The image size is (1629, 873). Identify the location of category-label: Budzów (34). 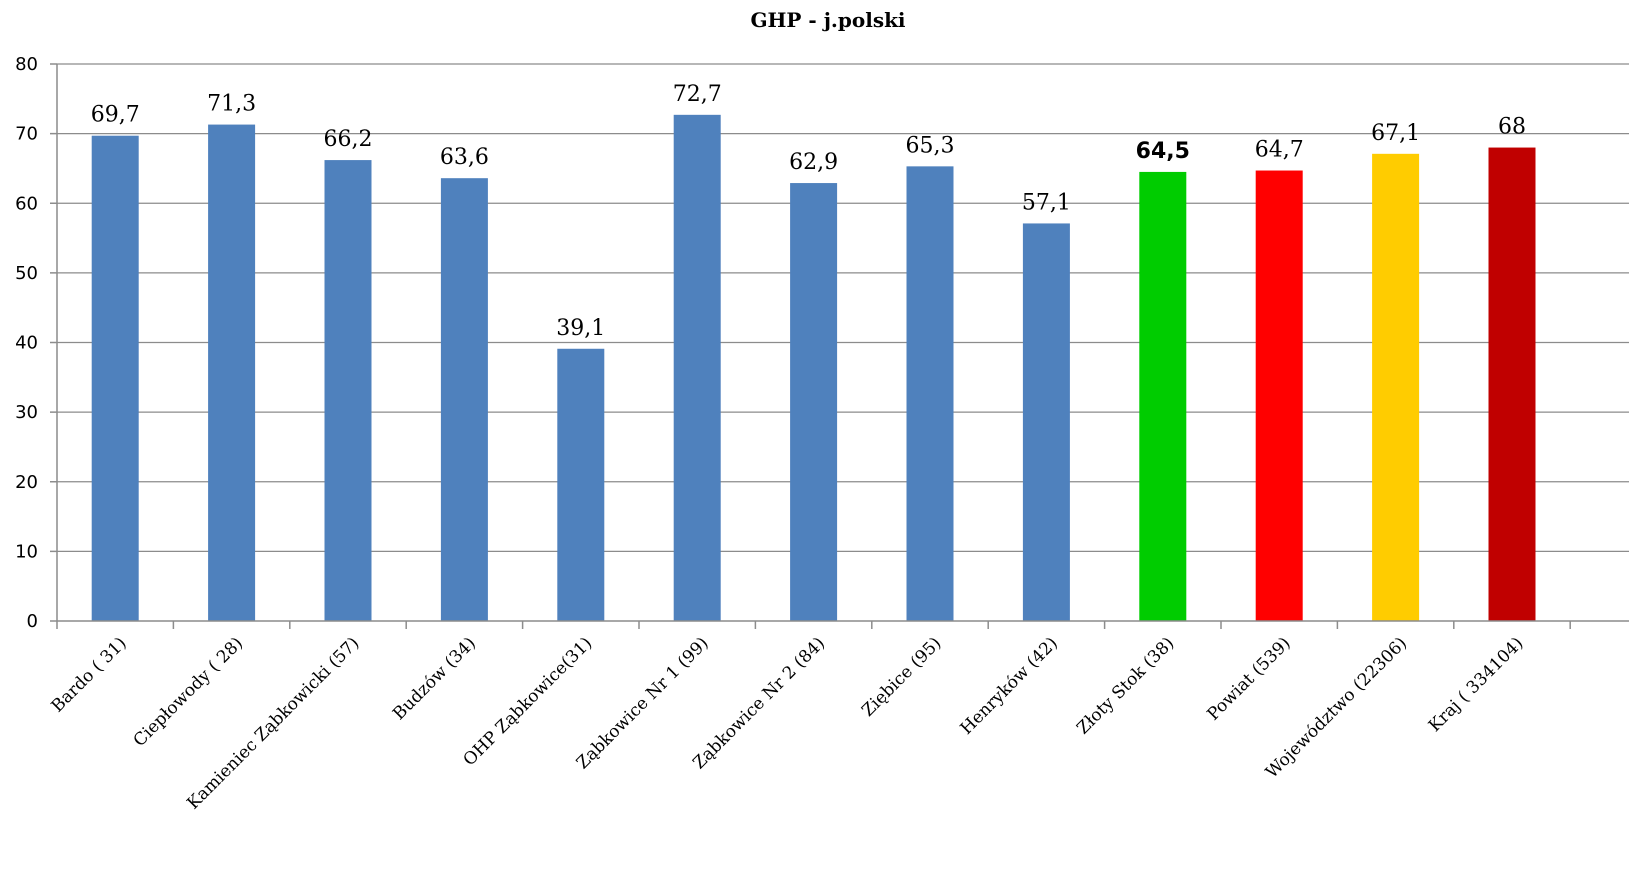
(434, 678).